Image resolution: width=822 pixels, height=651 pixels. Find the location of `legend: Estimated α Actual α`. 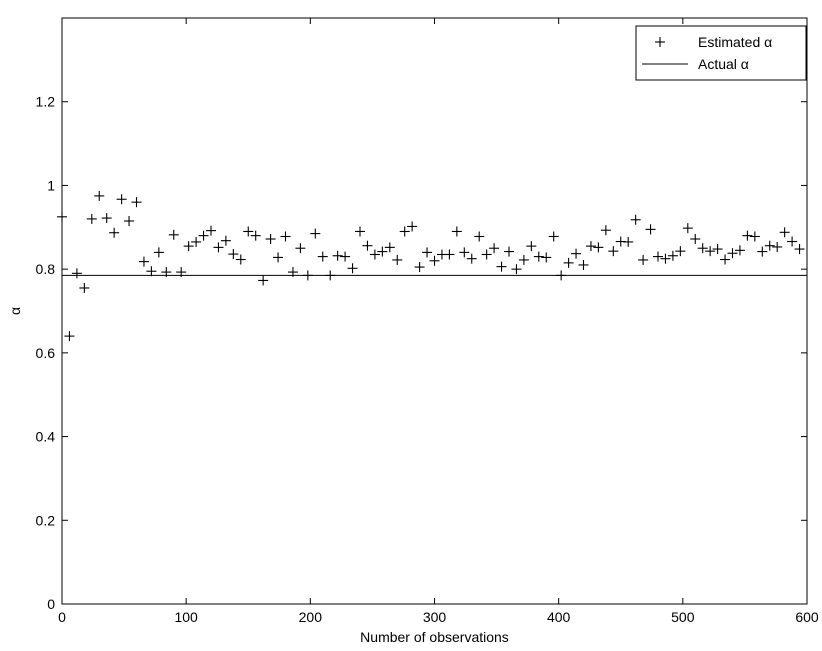

legend: Estimated α Actual α is located at coordinates (721, 53).